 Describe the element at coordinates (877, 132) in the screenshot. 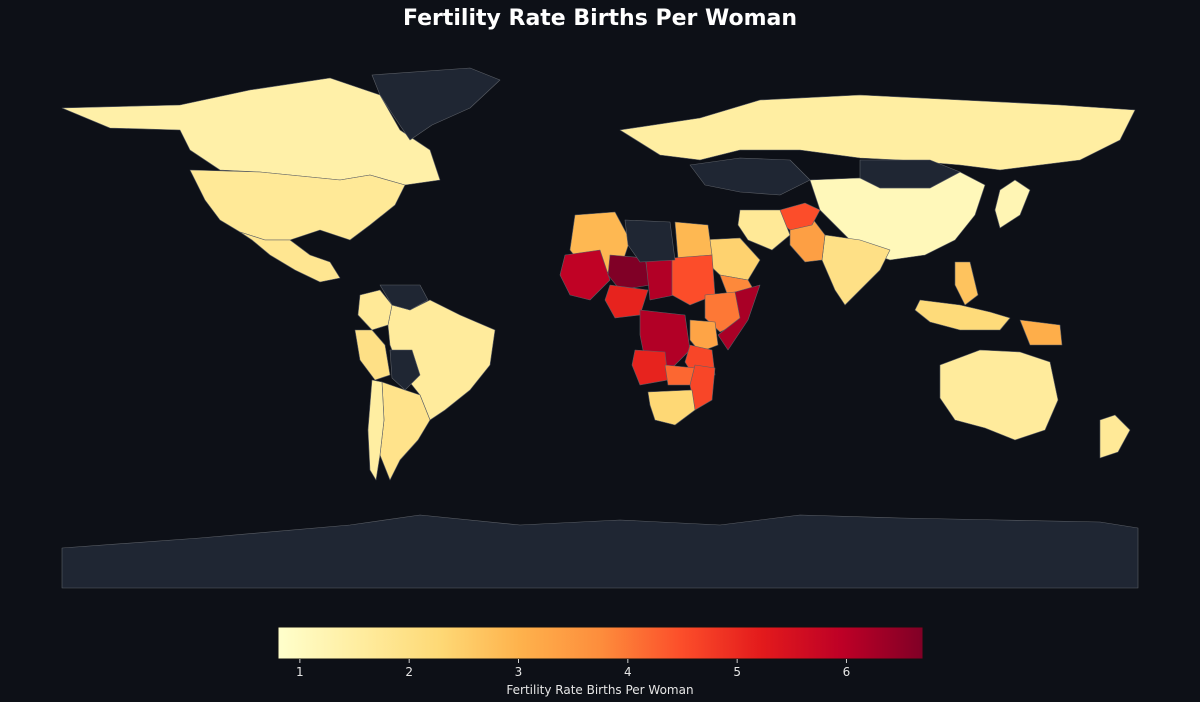

I see `country-russia` at that location.